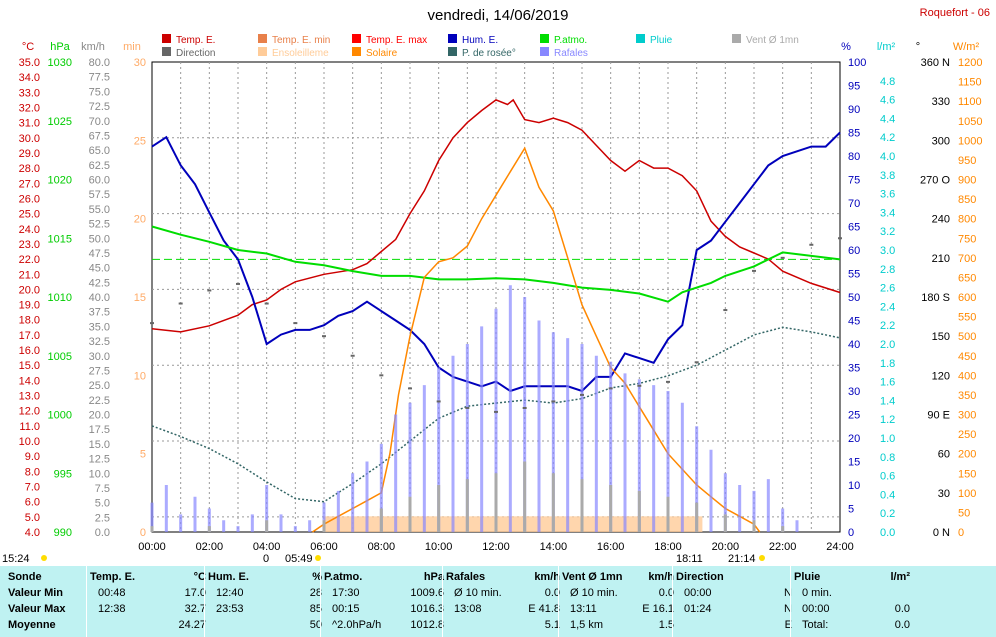 The image size is (996, 637). I want to click on x-tick-label: 18:00, so click(668, 547).